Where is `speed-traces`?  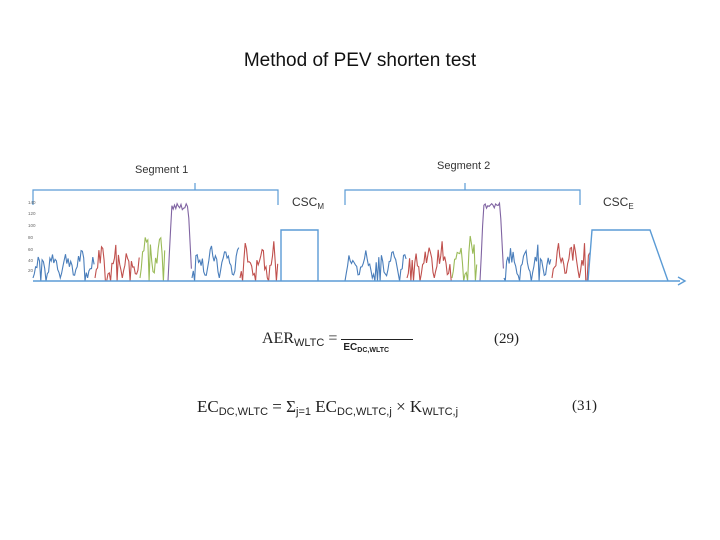 speed-traces is located at coordinates (311, 241).